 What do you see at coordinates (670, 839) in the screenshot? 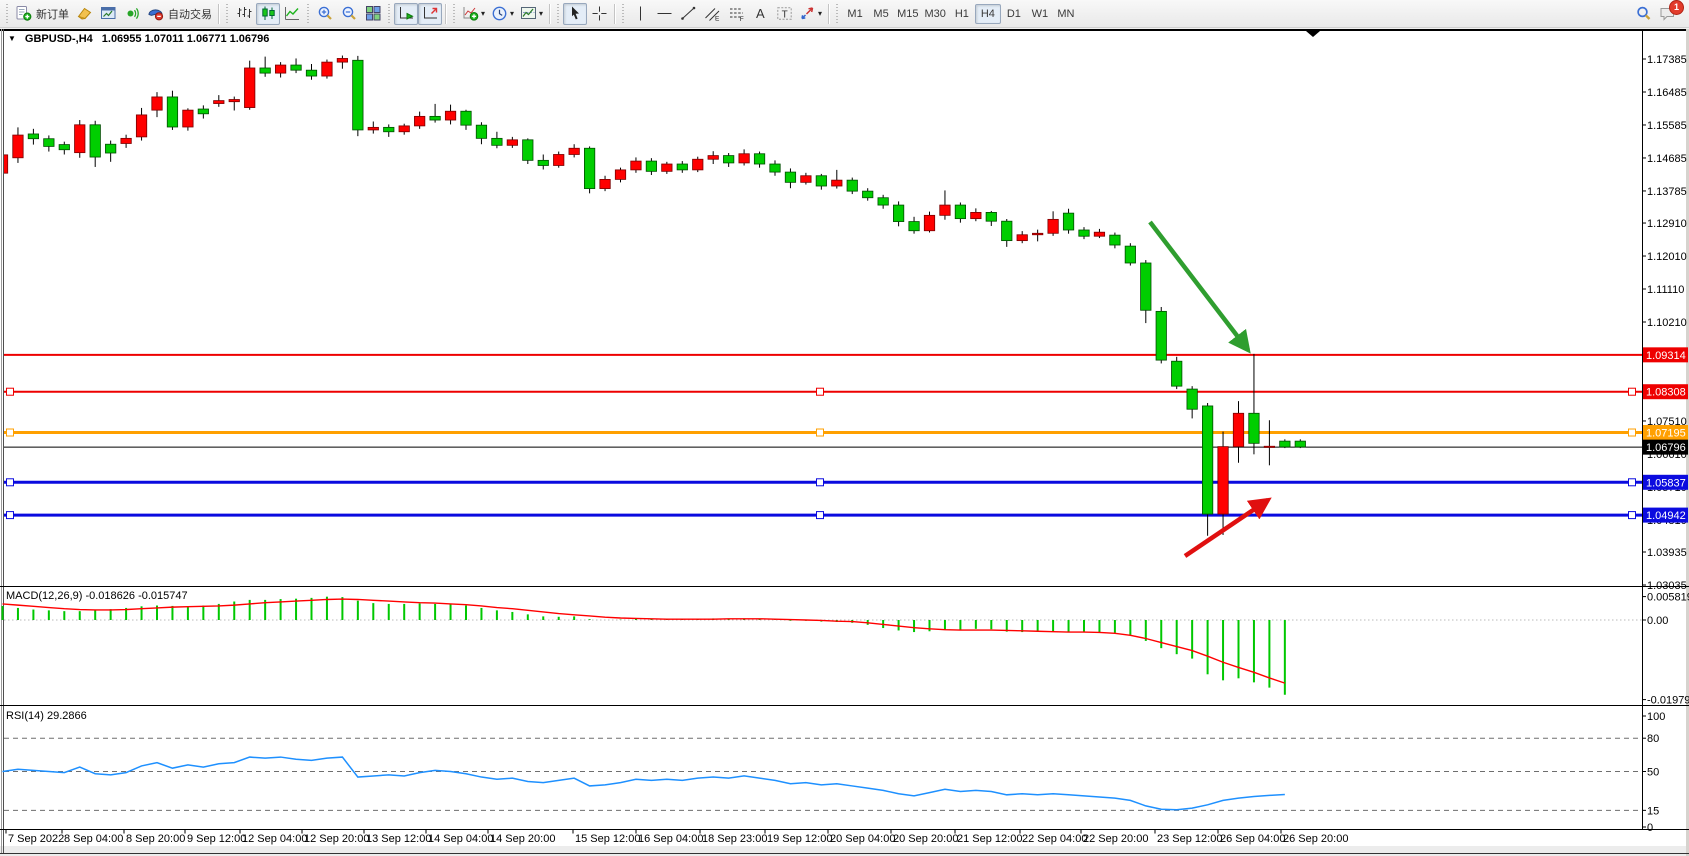
I see `time-axis-label: 16 Sep 04:00` at bounding box center [670, 839].